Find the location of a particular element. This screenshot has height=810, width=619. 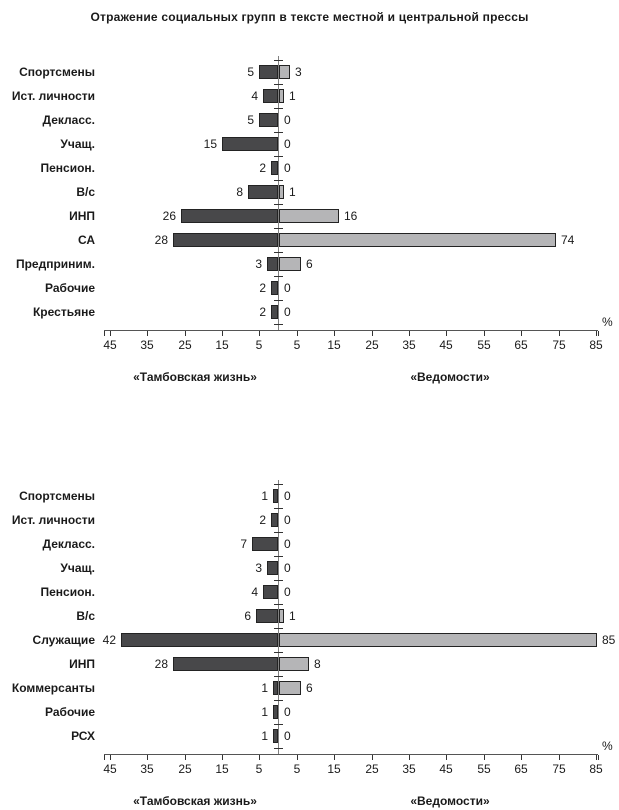

axis-tick-label: 65 is located at coordinates (521, 769).